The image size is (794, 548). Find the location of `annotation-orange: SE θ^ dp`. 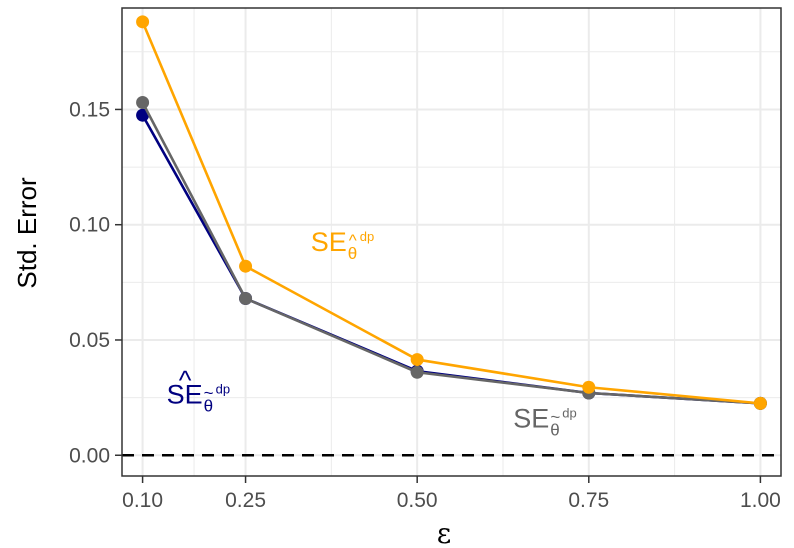

annotation-orange: SE θ^ dp is located at coordinates (342, 245).